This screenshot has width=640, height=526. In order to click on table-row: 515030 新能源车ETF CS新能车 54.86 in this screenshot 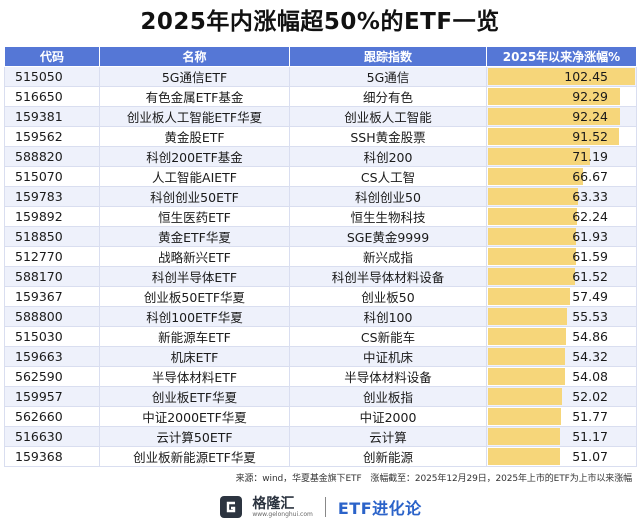, I will do `click(320, 336)`.